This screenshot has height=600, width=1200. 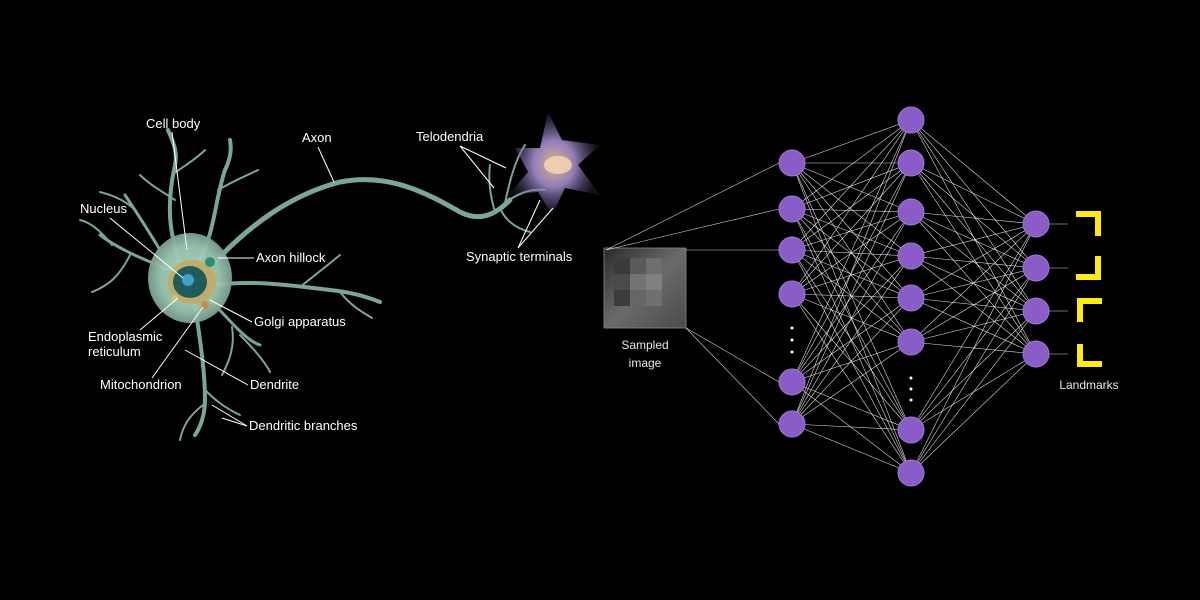 What do you see at coordinates (141, 384) in the screenshot?
I see `label-mitochondrion: Mitochondrion` at bounding box center [141, 384].